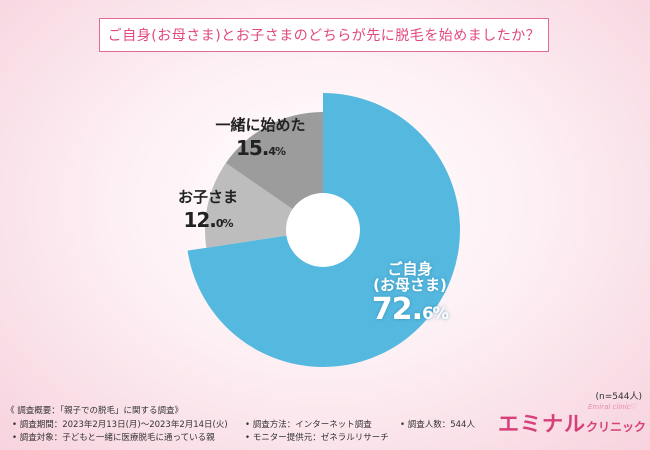 This screenshot has height=450, width=650. I want to click on survey-method: • 調査方法：インターネット調査, so click(308, 425).